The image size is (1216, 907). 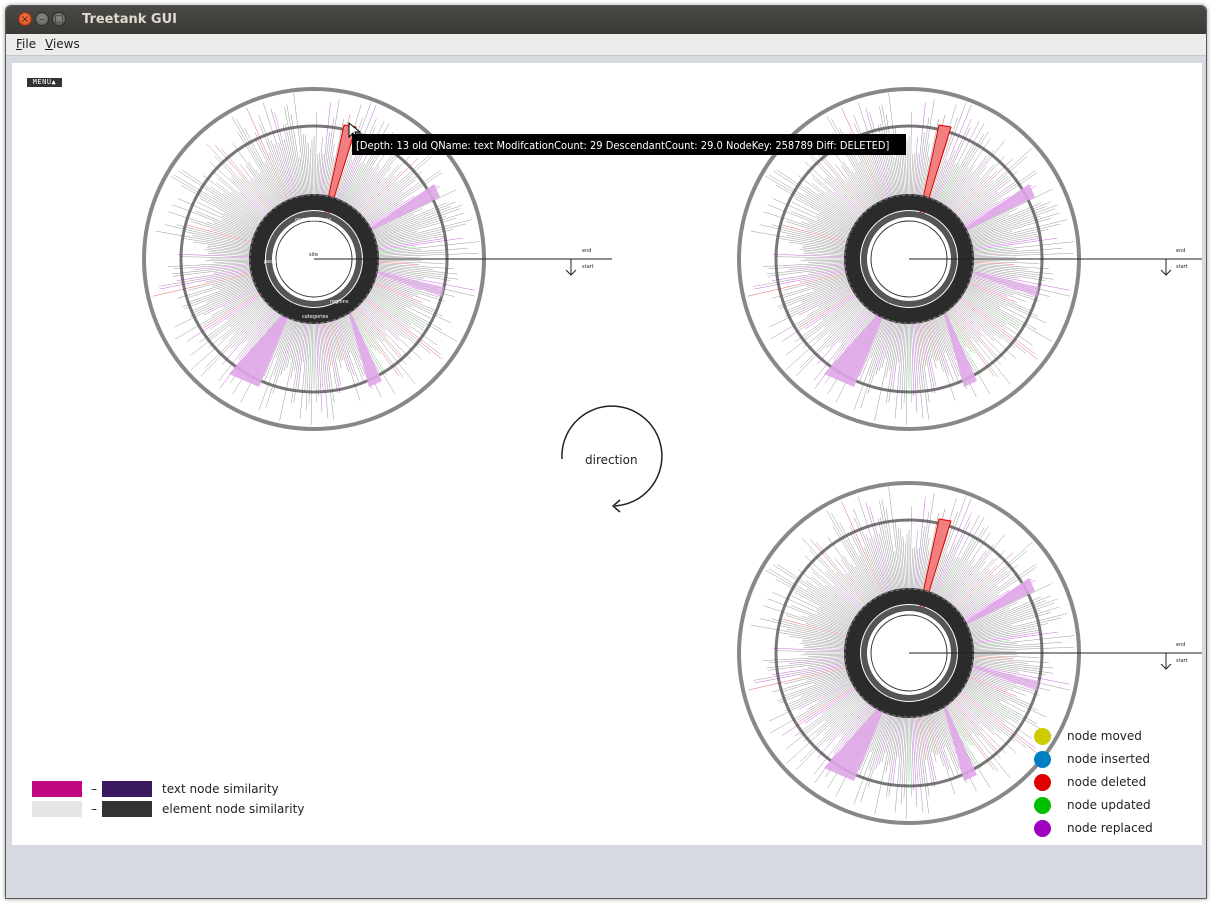 What do you see at coordinates (57, 789) in the screenshot?
I see `text-similarity-low-swatch` at bounding box center [57, 789].